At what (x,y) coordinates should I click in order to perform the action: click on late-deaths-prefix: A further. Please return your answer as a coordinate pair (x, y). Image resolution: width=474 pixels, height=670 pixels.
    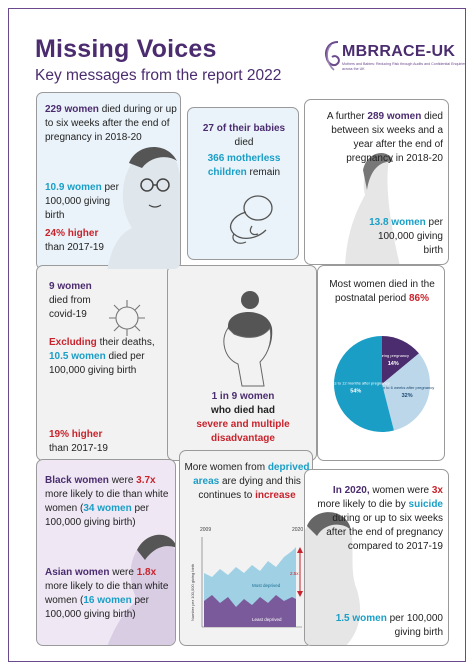
    Looking at the image, I should click on (347, 116).